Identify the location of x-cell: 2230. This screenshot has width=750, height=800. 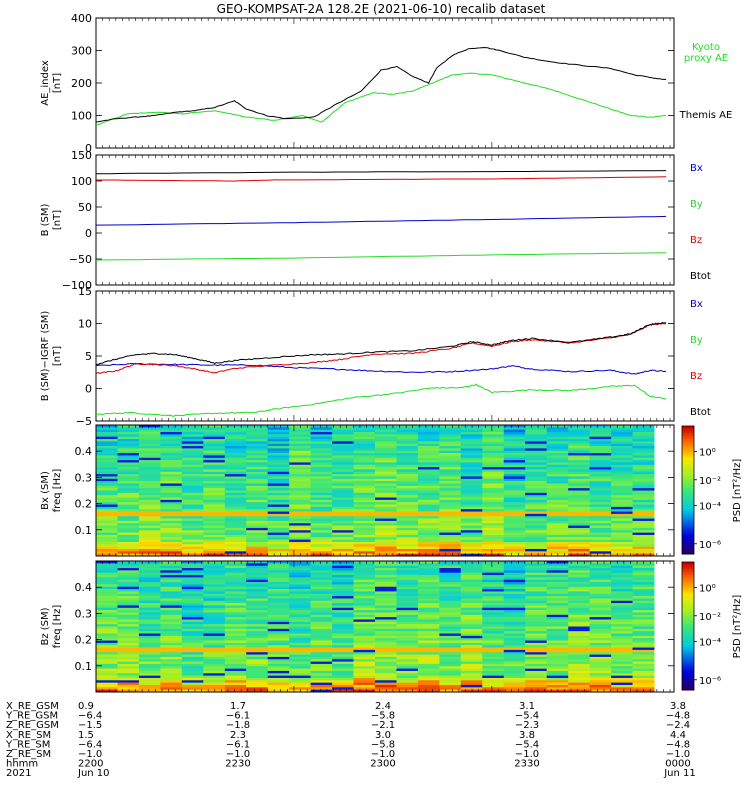
(237, 764).